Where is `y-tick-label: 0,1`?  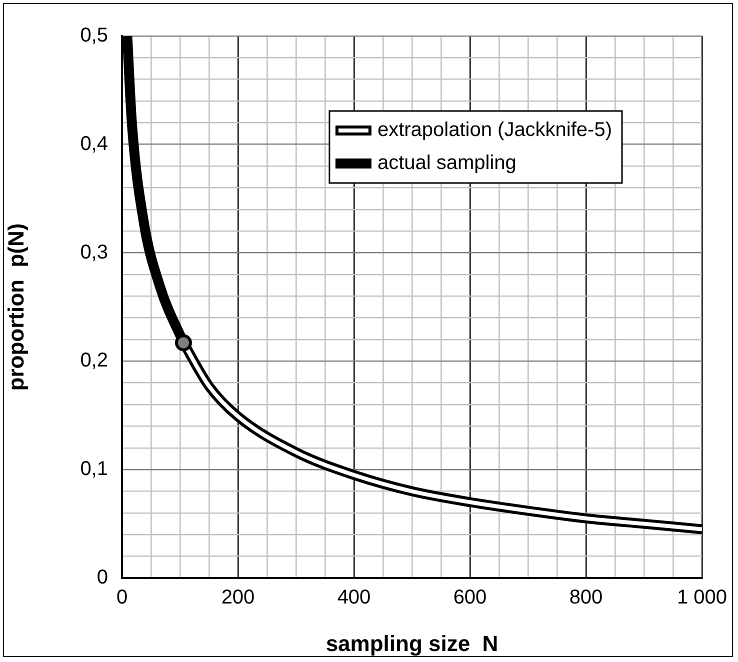 y-tick-label: 0,1 is located at coordinates (94, 469).